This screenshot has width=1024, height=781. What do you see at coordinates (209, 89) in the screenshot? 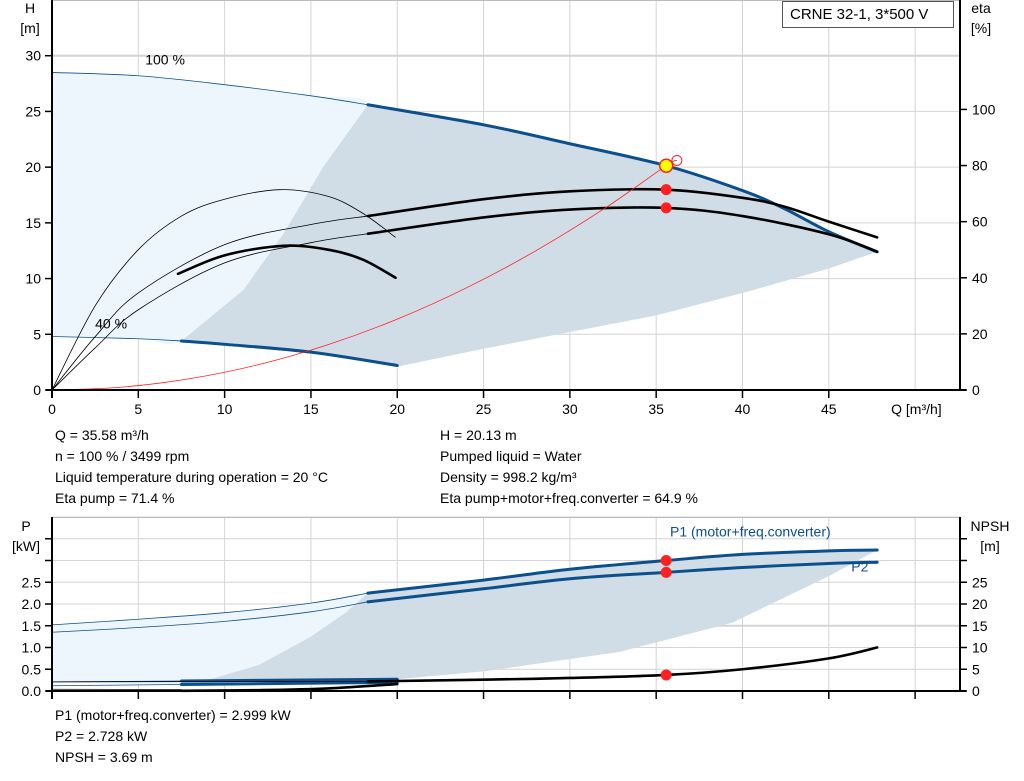
I see `qh-series-H100-thin` at bounding box center [209, 89].